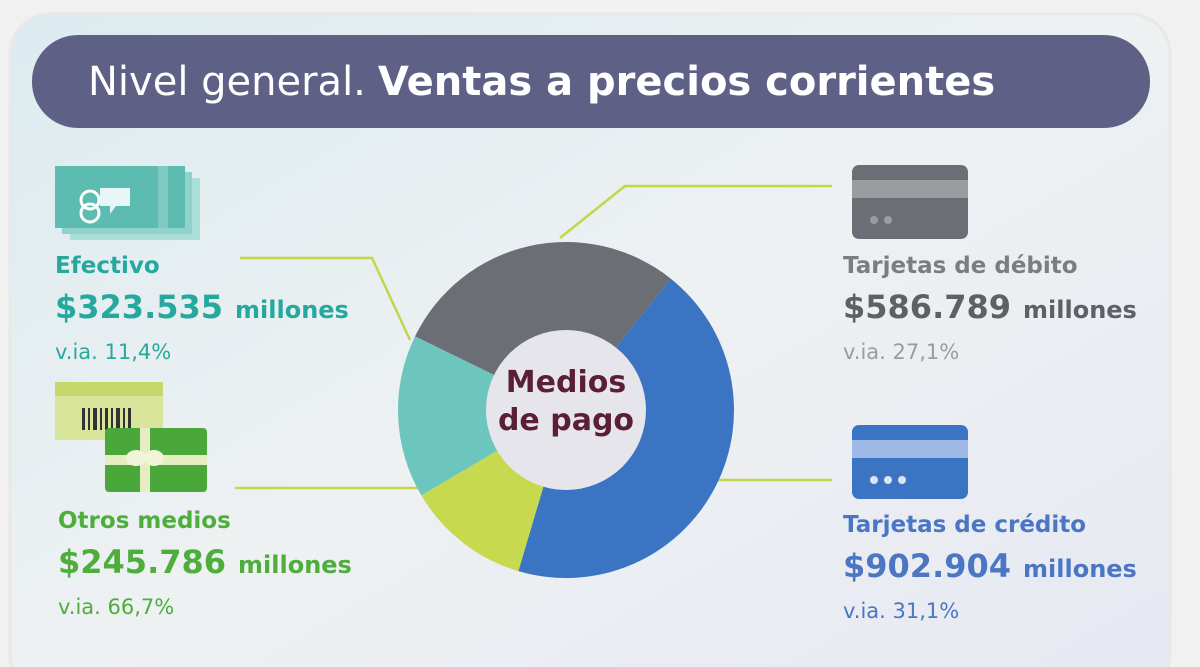 The height and width of the screenshot is (667, 1200). What do you see at coordinates (901, 352) in the screenshot?
I see `yoy-label: v.ia. 27,1%` at bounding box center [901, 352].